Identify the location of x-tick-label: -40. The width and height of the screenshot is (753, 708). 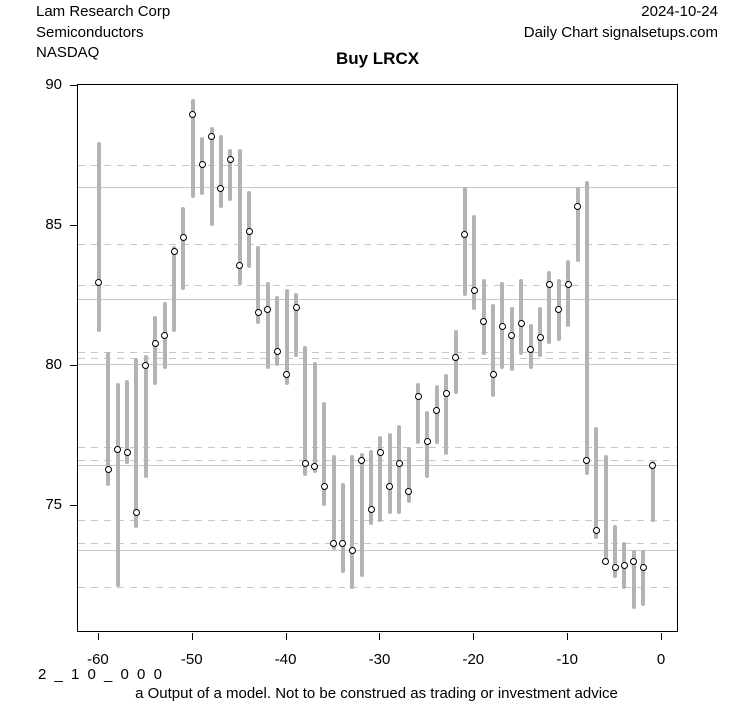
(285, 659).